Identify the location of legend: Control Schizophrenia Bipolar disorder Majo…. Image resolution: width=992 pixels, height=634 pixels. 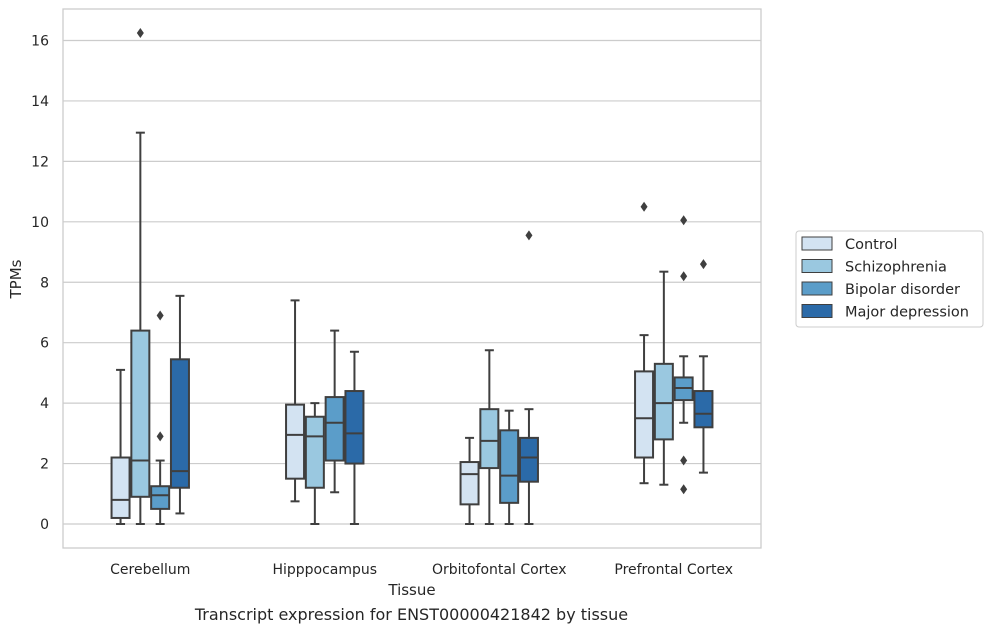
(889, 279).